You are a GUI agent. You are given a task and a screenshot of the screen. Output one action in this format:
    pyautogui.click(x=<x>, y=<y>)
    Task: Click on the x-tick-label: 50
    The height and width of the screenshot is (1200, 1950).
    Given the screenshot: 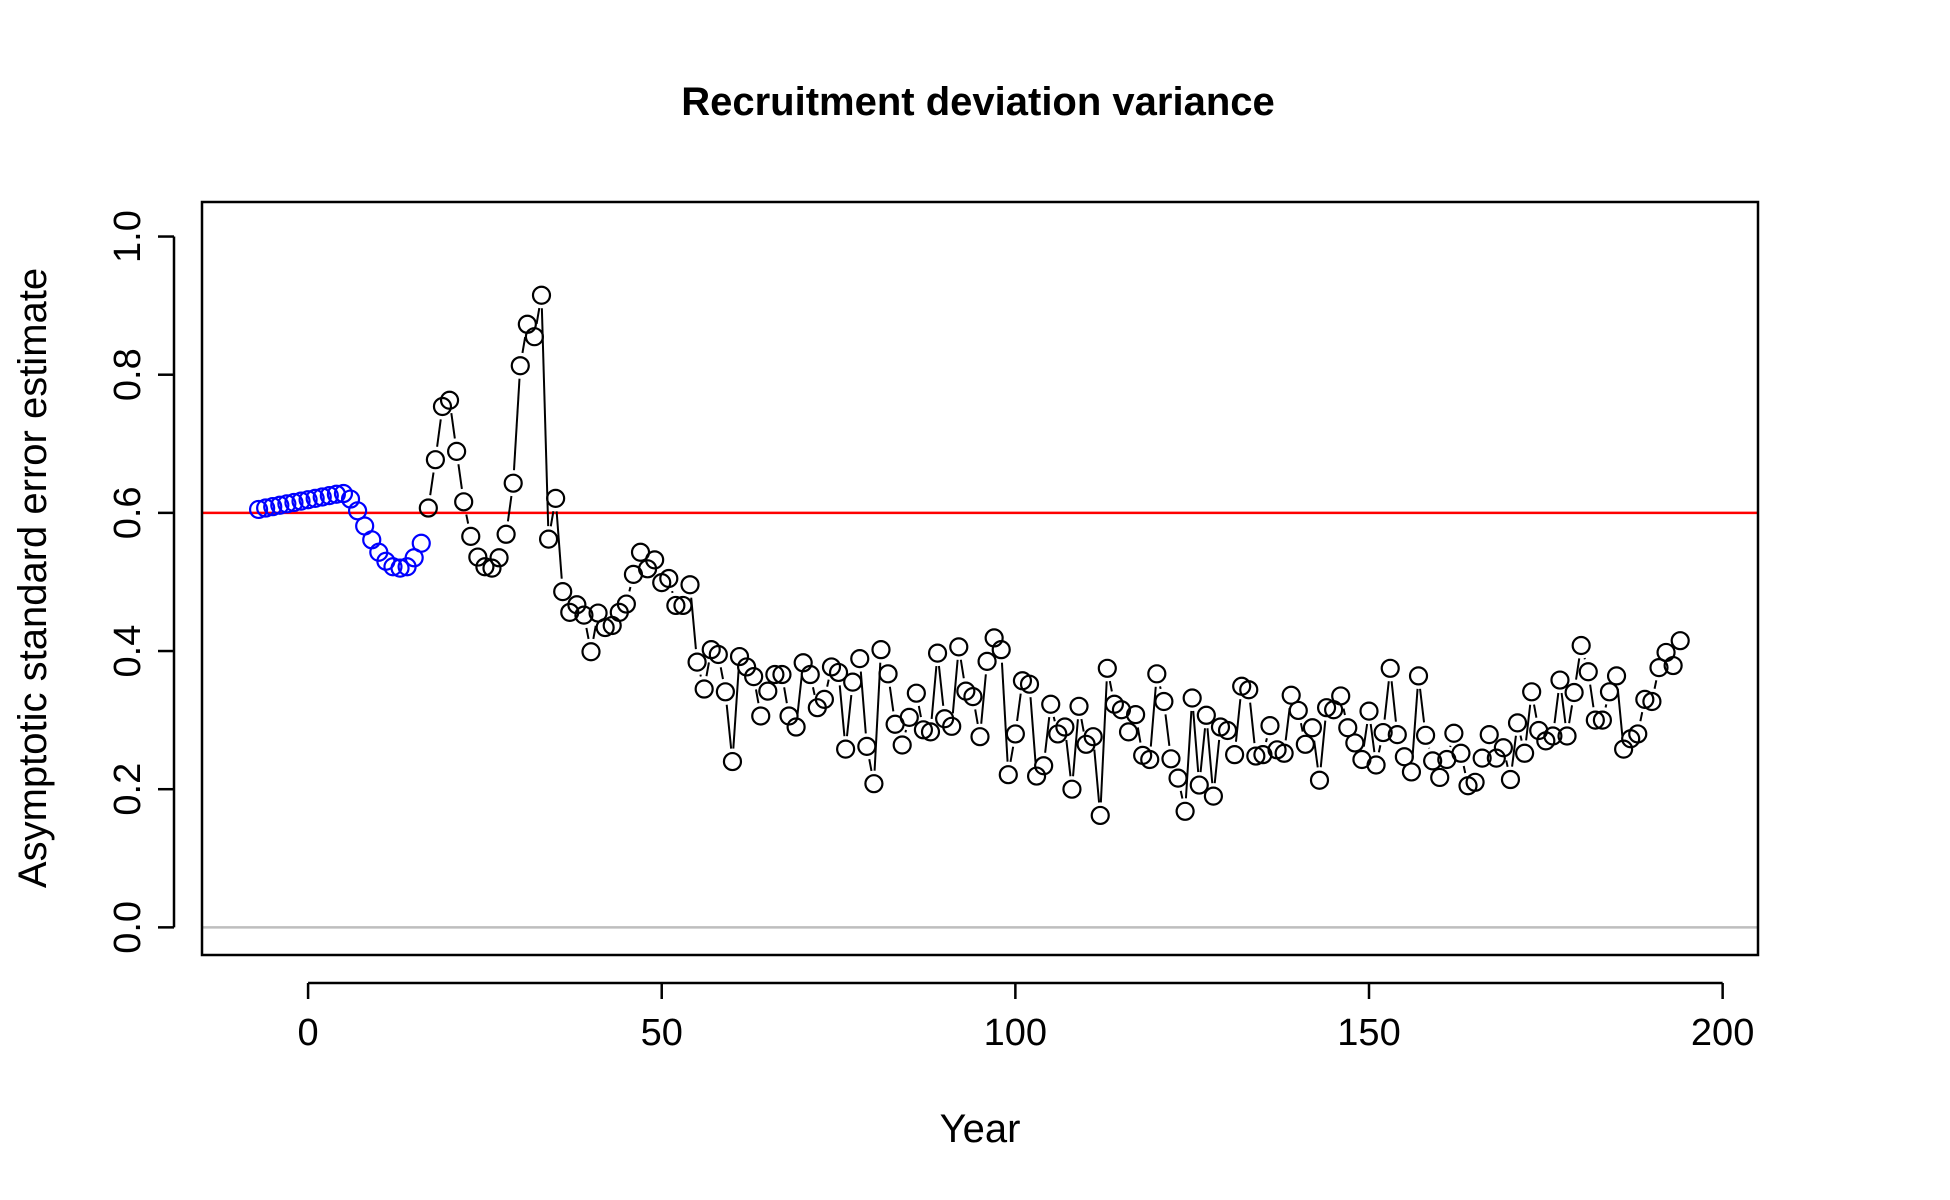 What is the action you would take?
    pyautogui.click(x=662, y=1033)
    